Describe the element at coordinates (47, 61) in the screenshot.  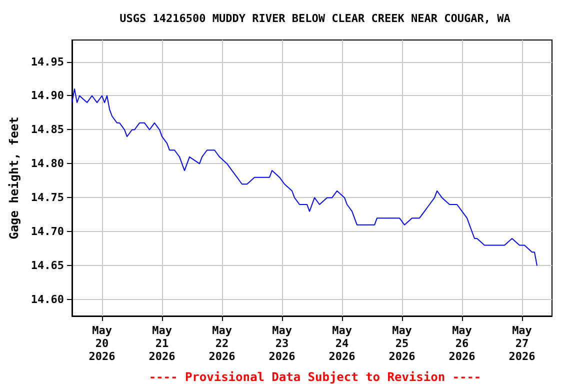
I see `y-tick-label: 14.95` at that location.